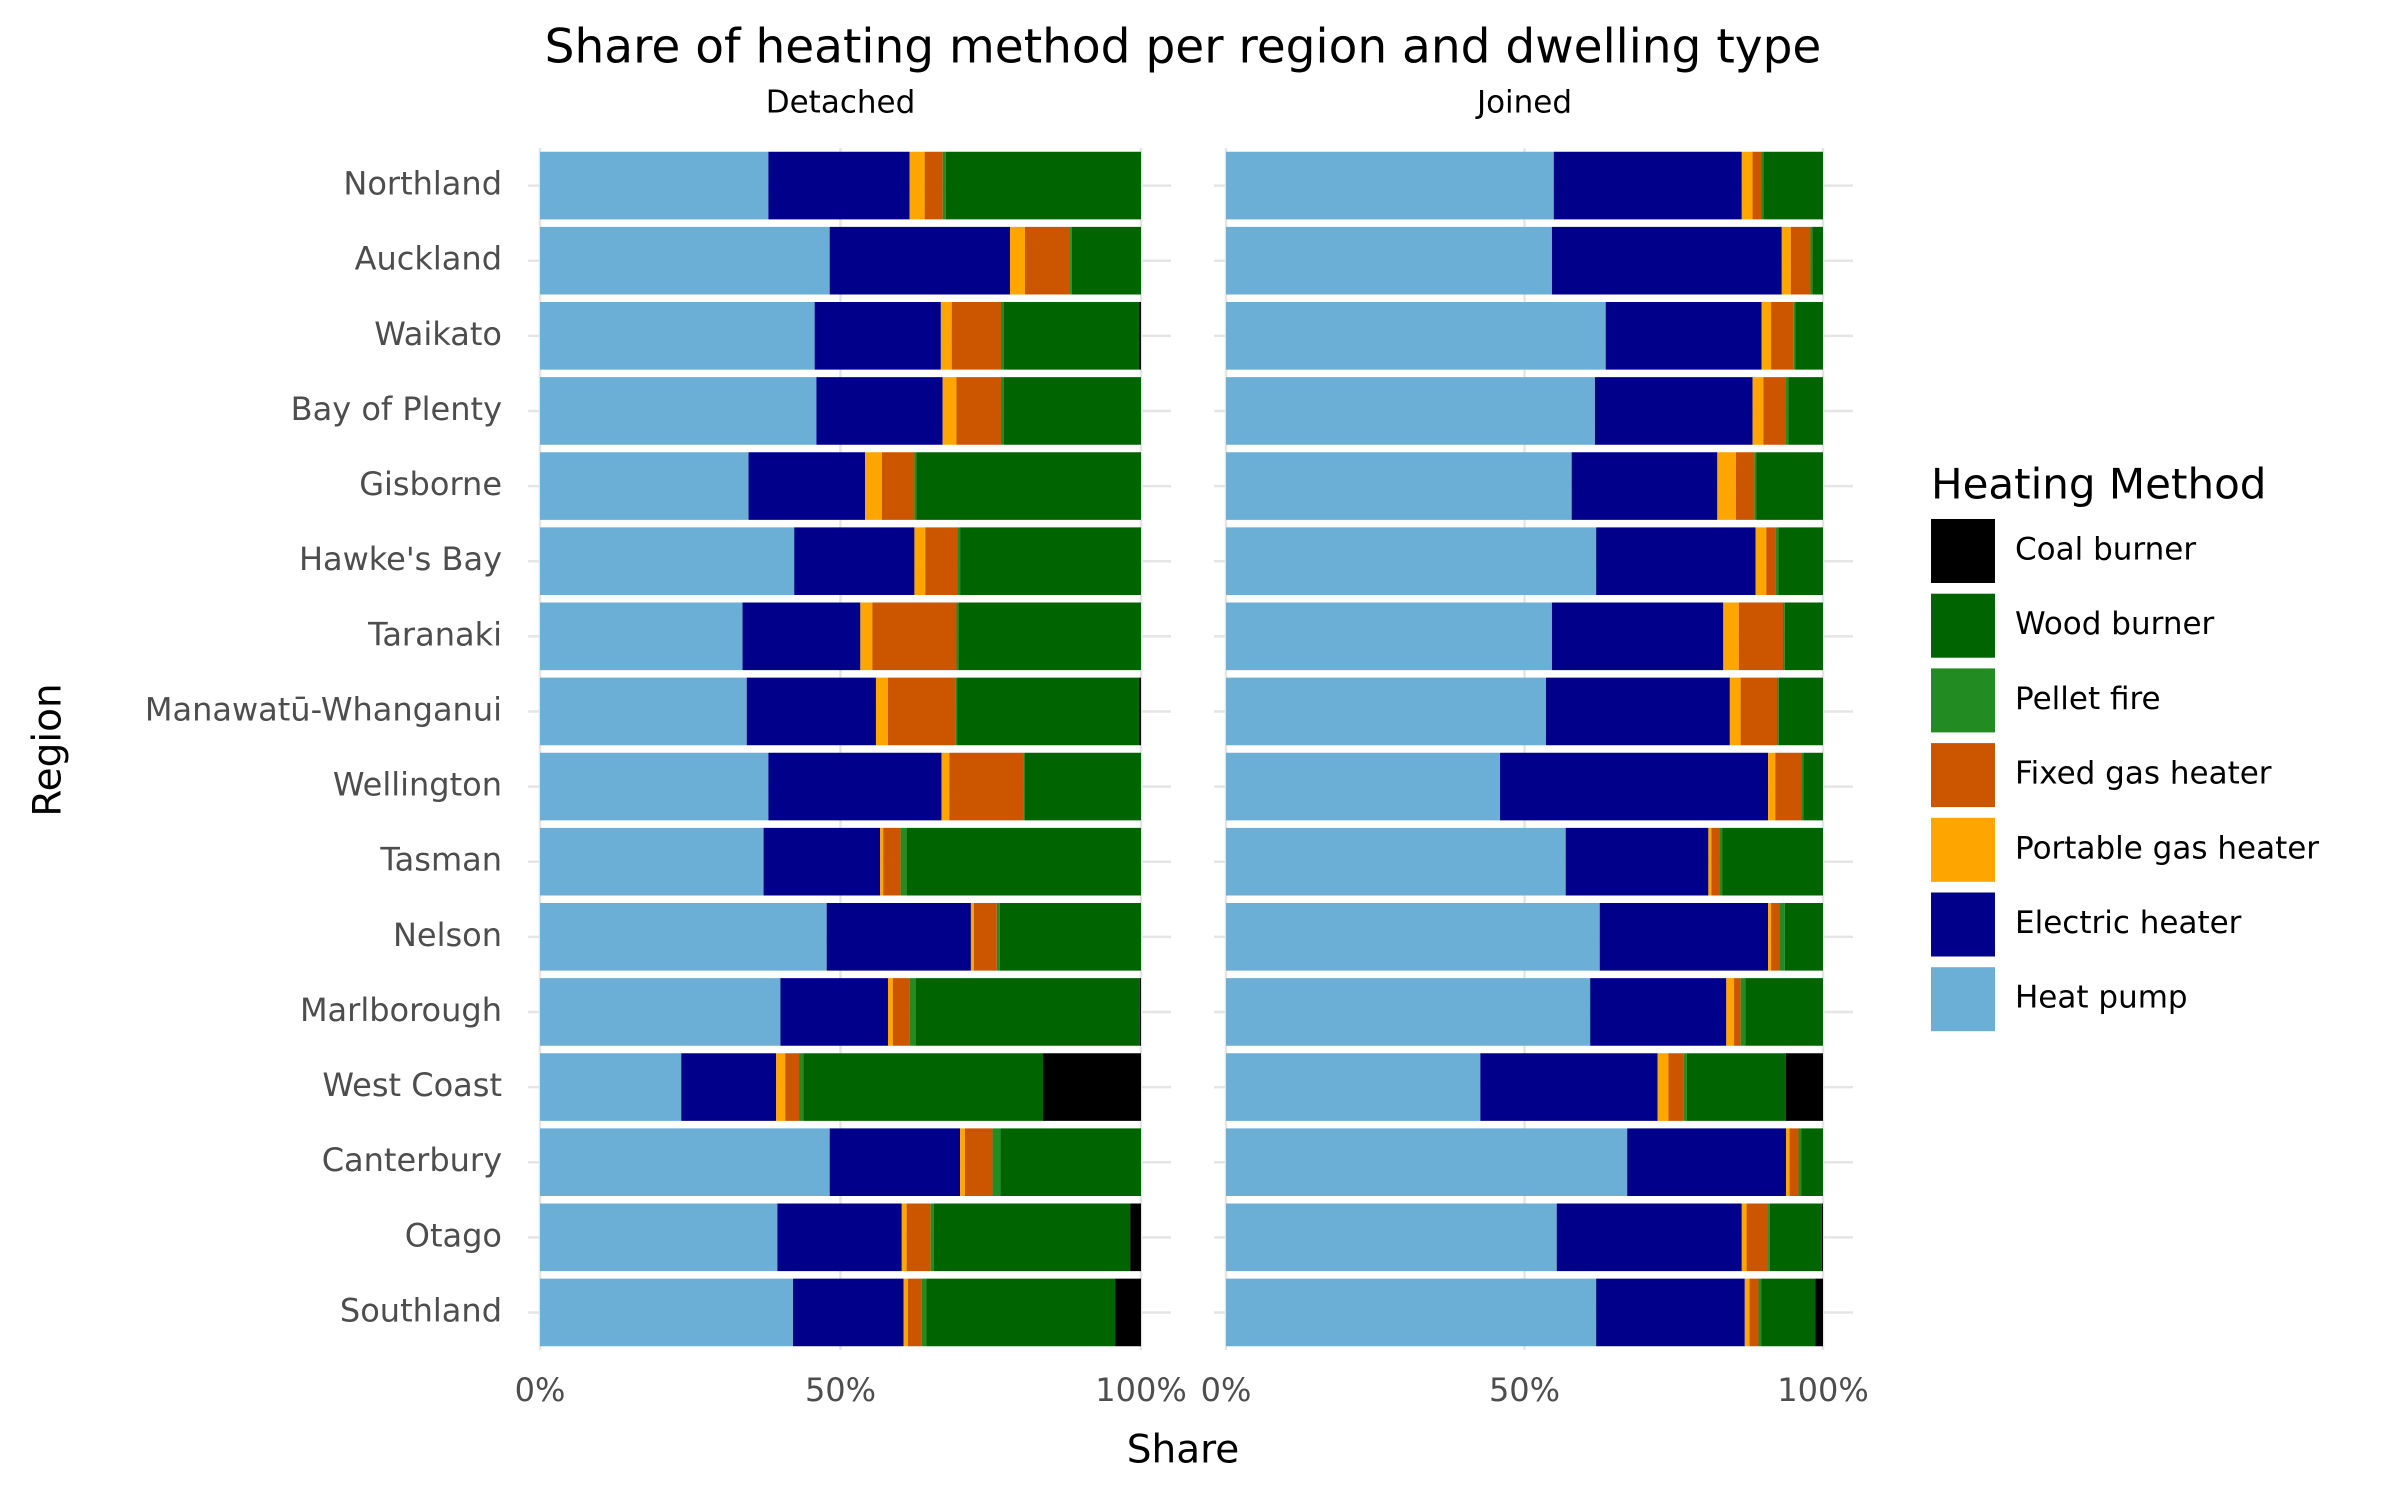 The height and width of the screenshot is (1500, 2400). What do you see at coordinates (412, 1160) in the screenshot?
I see `y-tick-label: Canterbury` at bounding box center [412, 1160].